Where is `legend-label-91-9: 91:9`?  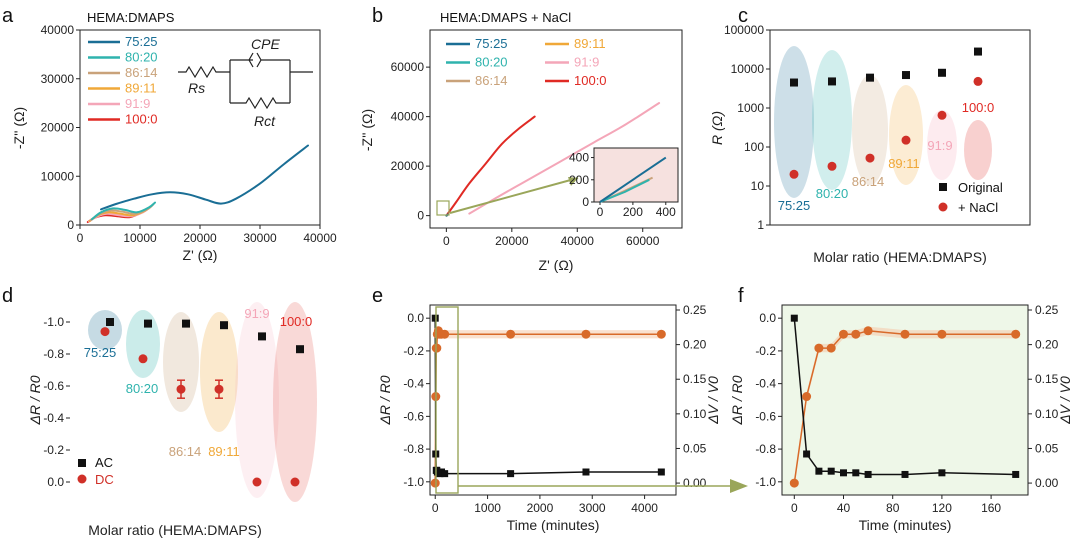 legend-label-91-9: 91:9 is located at coordinates (586, 62).